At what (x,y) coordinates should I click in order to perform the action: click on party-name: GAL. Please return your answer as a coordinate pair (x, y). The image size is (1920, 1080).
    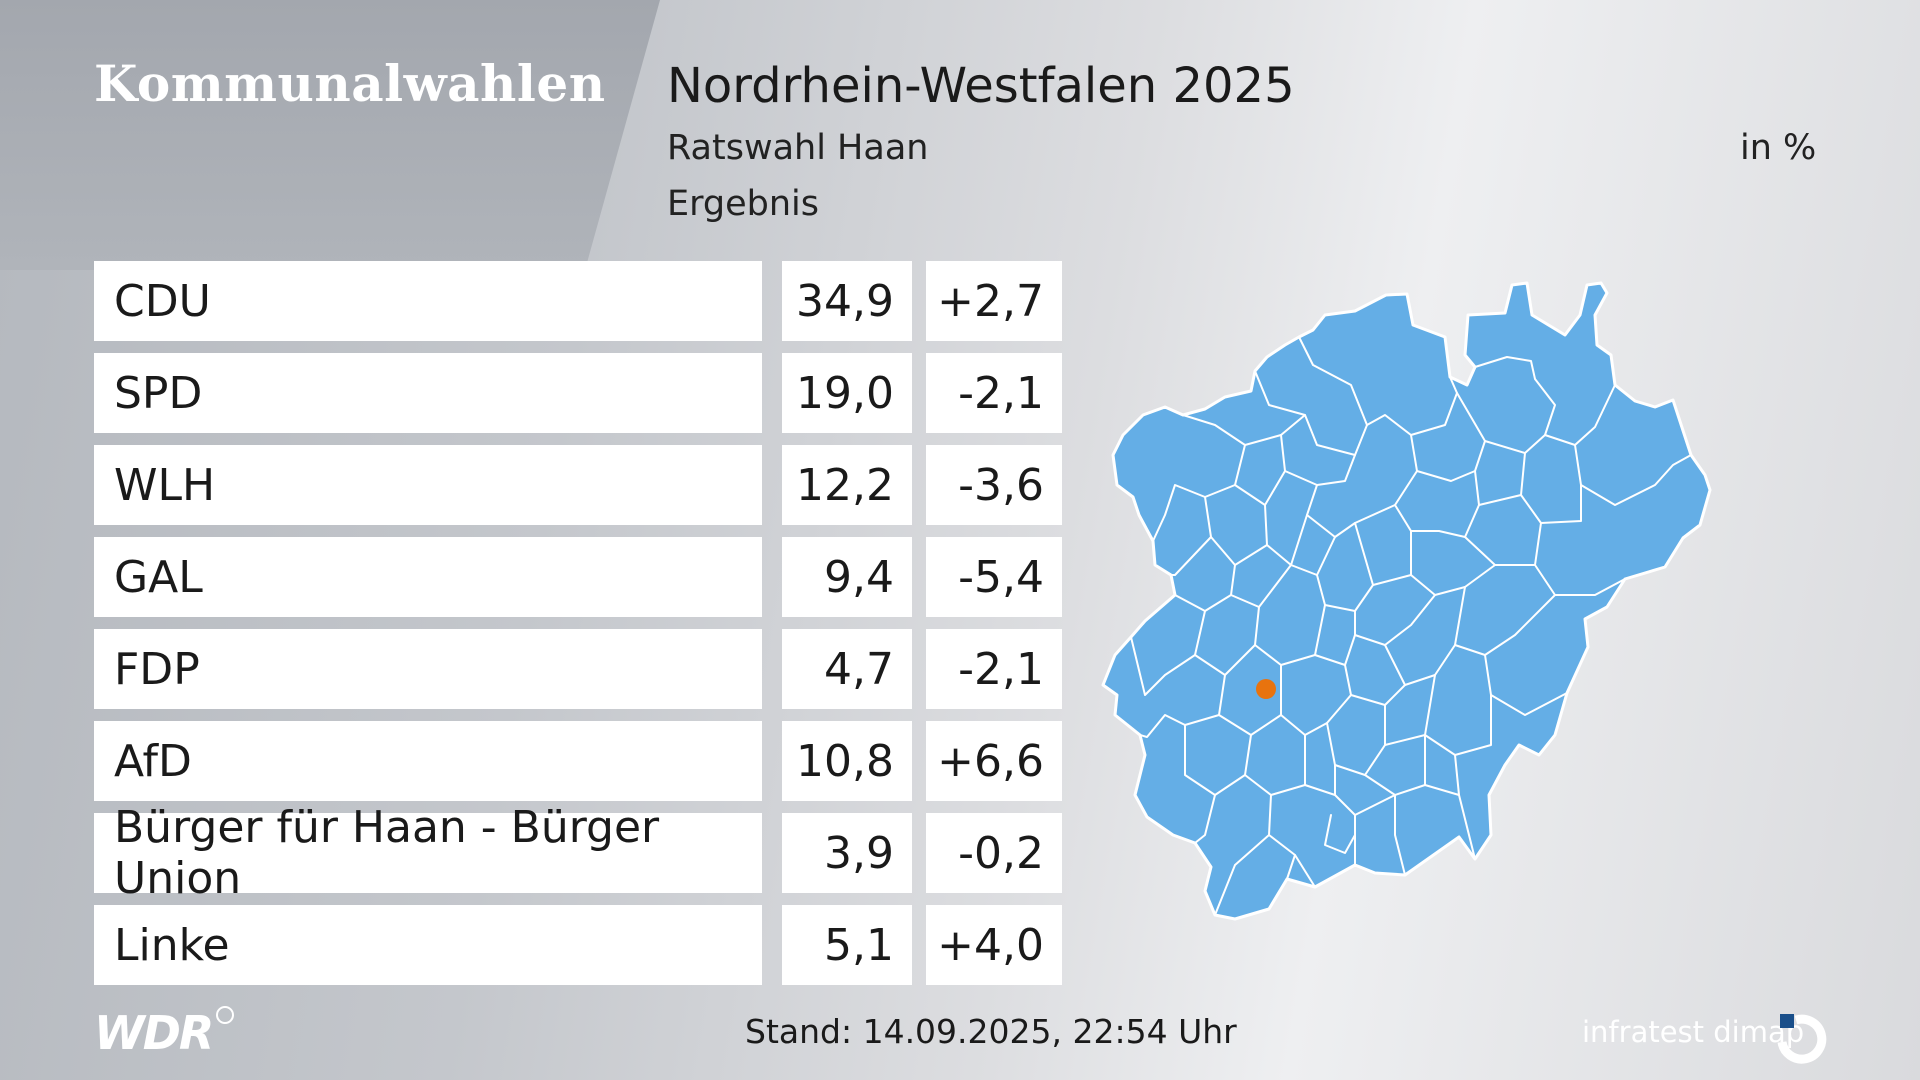
    Looking at the image, I should click on (428, 577).